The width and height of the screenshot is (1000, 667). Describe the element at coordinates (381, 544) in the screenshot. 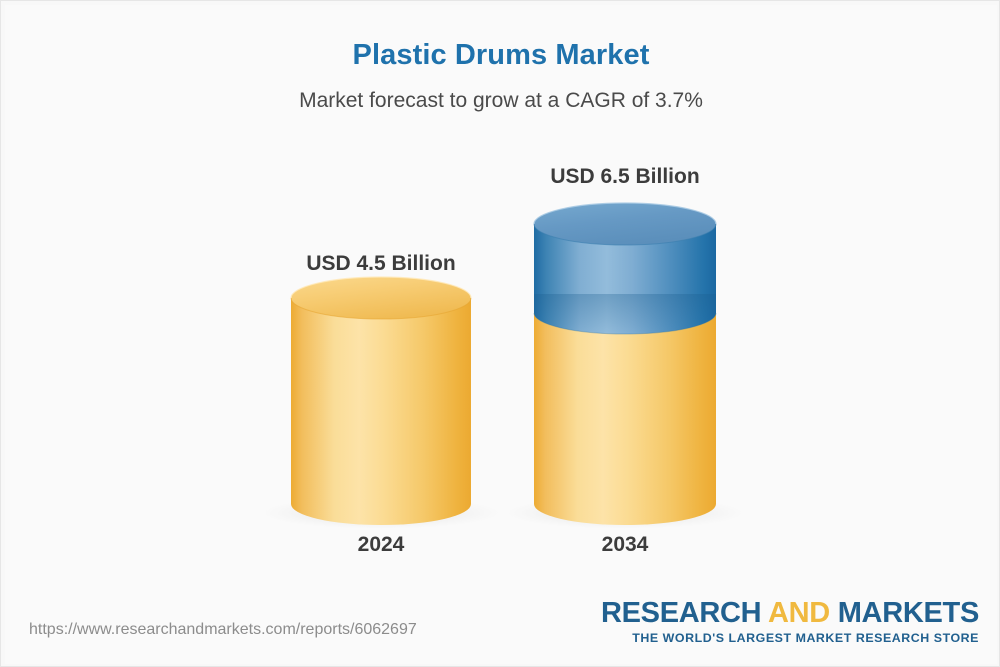

I see `bar-2024-category-label: 2024` at that location.